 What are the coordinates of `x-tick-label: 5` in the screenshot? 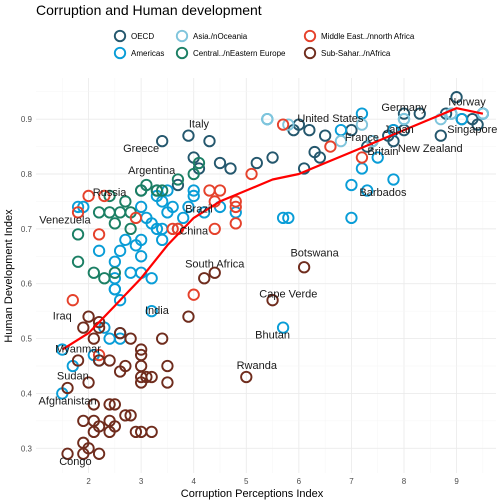 It's located at (246, 481).